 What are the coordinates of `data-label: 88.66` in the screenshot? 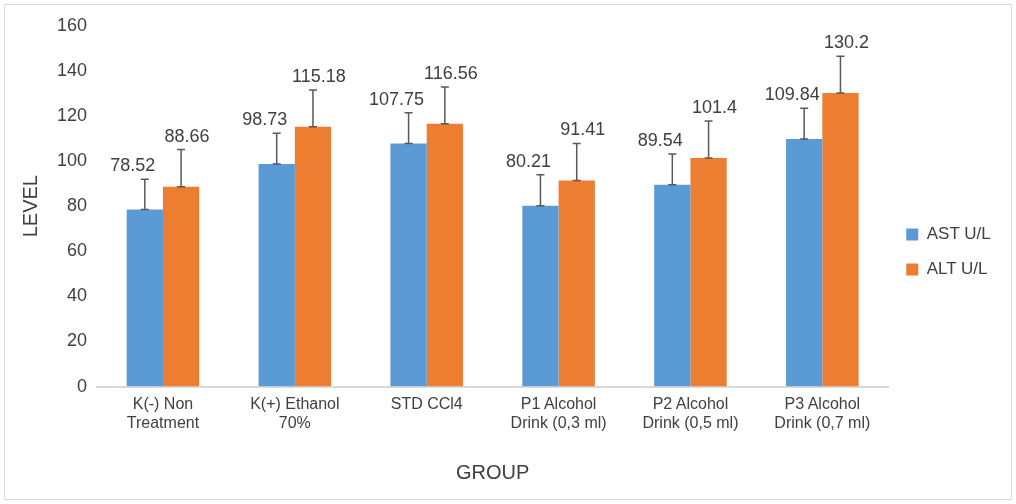 It's located at (187, 135).